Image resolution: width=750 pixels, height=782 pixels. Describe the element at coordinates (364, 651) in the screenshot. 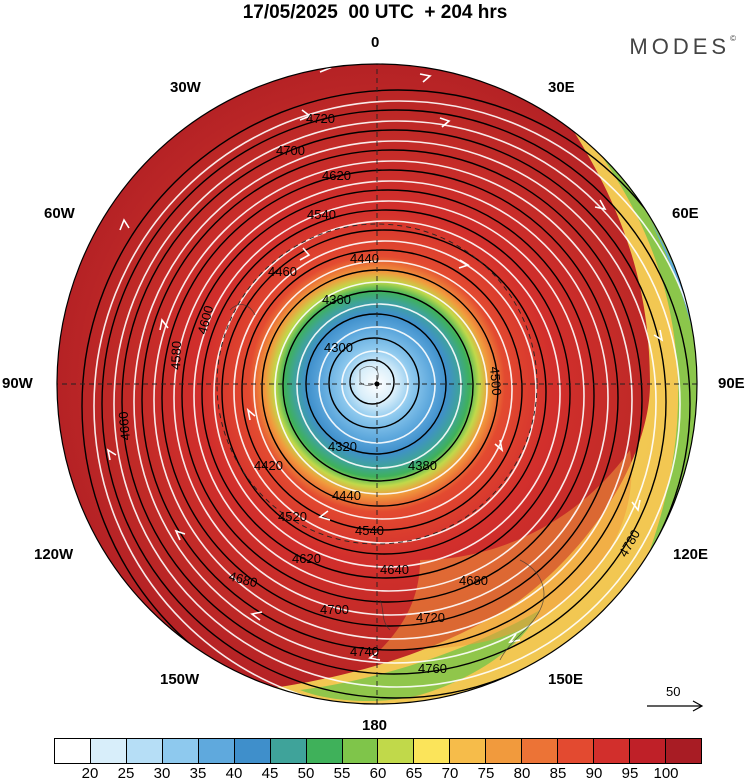

I see `contour-label: 4740` at that location.